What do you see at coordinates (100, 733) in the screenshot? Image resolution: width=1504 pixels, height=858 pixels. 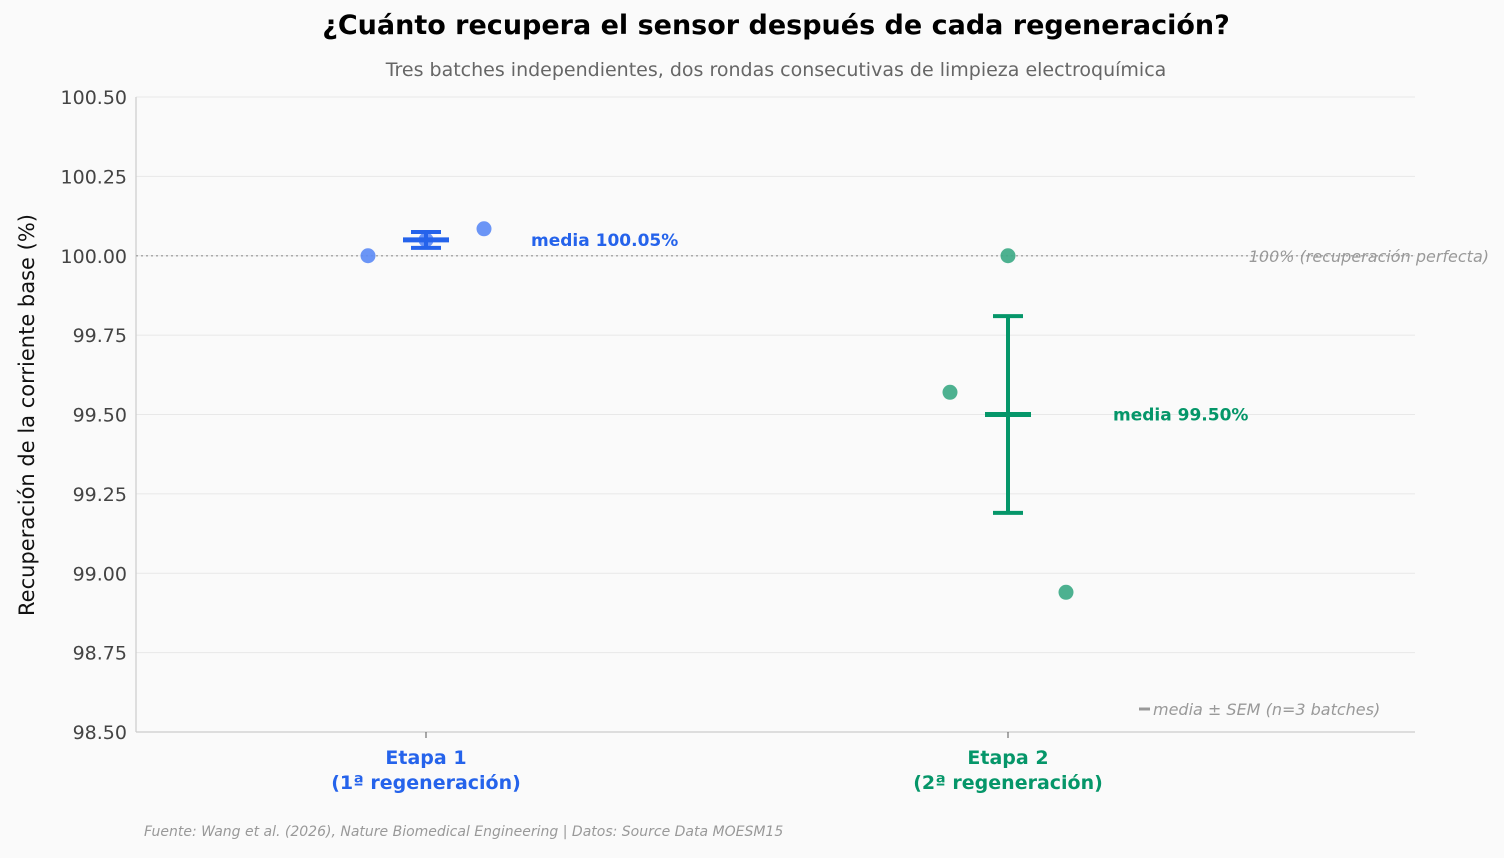 I see `y-tick-label: 98.50` at bounding box center [100, 733].